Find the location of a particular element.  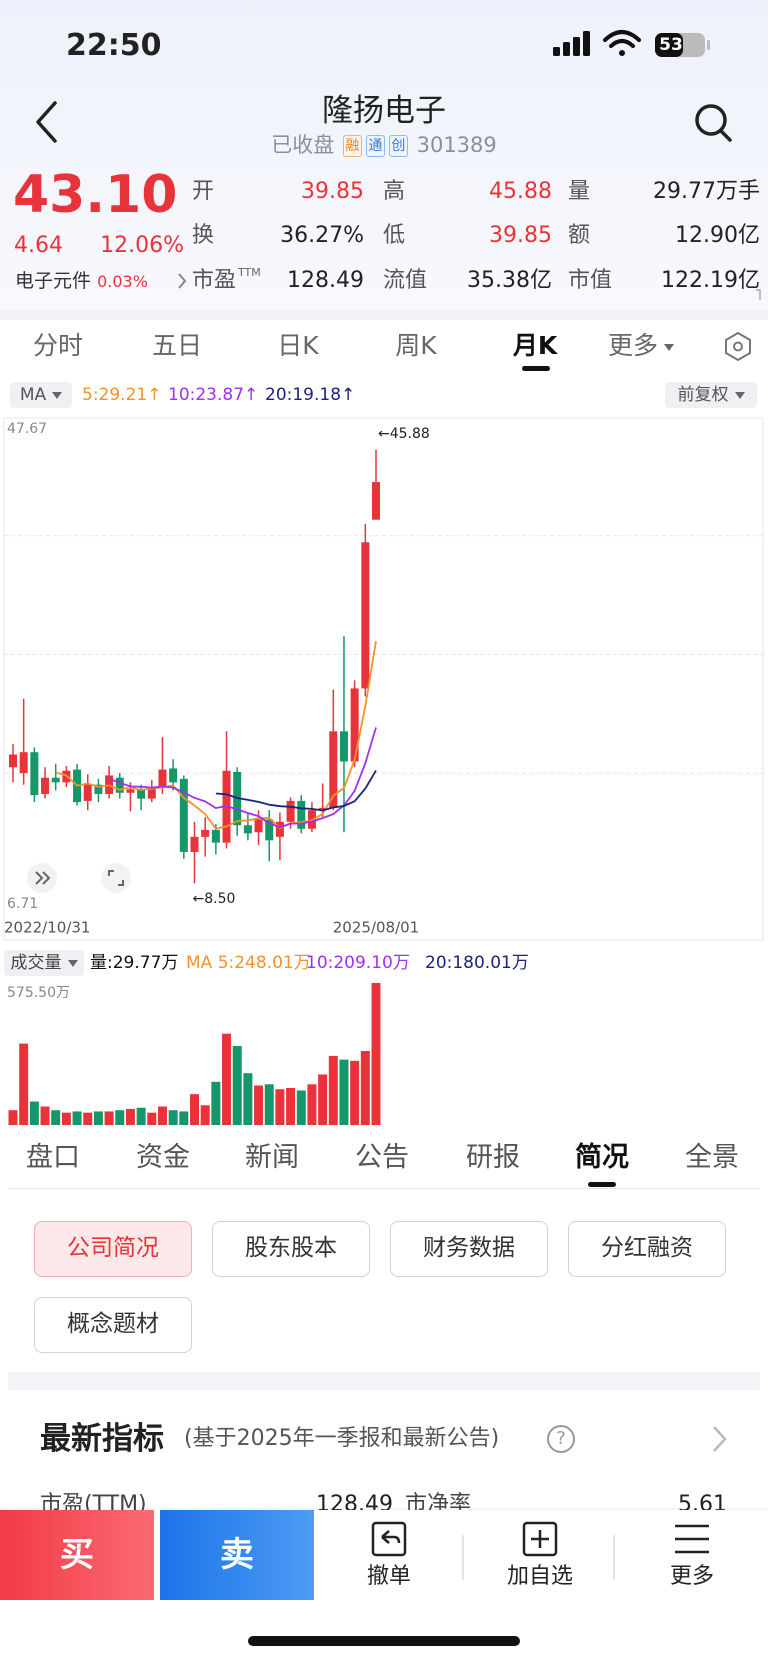

y-tick-label: 575.50万 is located at coordinates (38, 993).